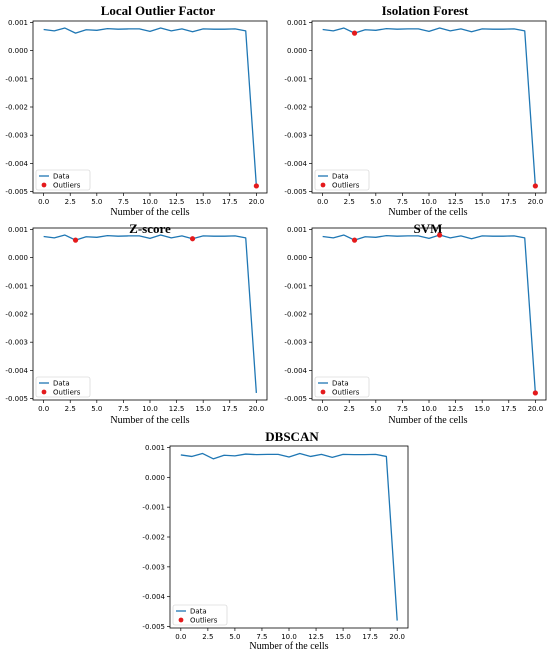  Describe the element at coordinates (425, 10) in the screenshot. I see `panel-title: Isolation Forest` at that location.